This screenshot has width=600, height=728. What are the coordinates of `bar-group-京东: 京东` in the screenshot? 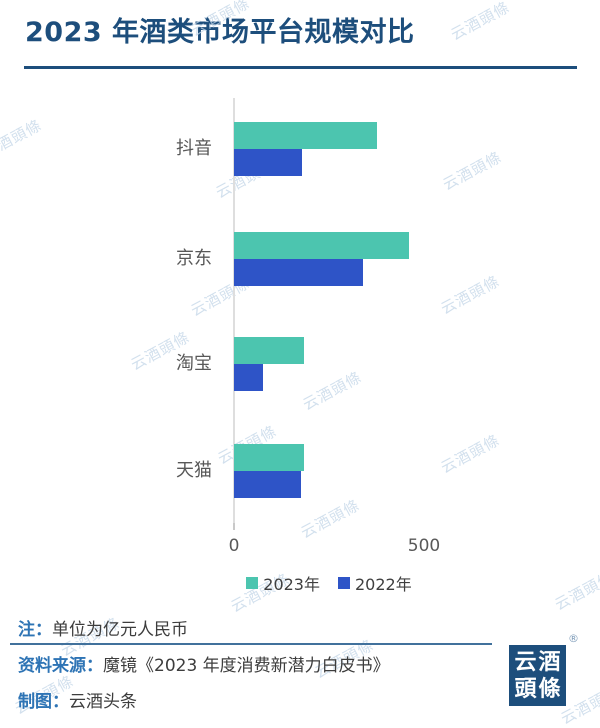 It's located at (300, 259).